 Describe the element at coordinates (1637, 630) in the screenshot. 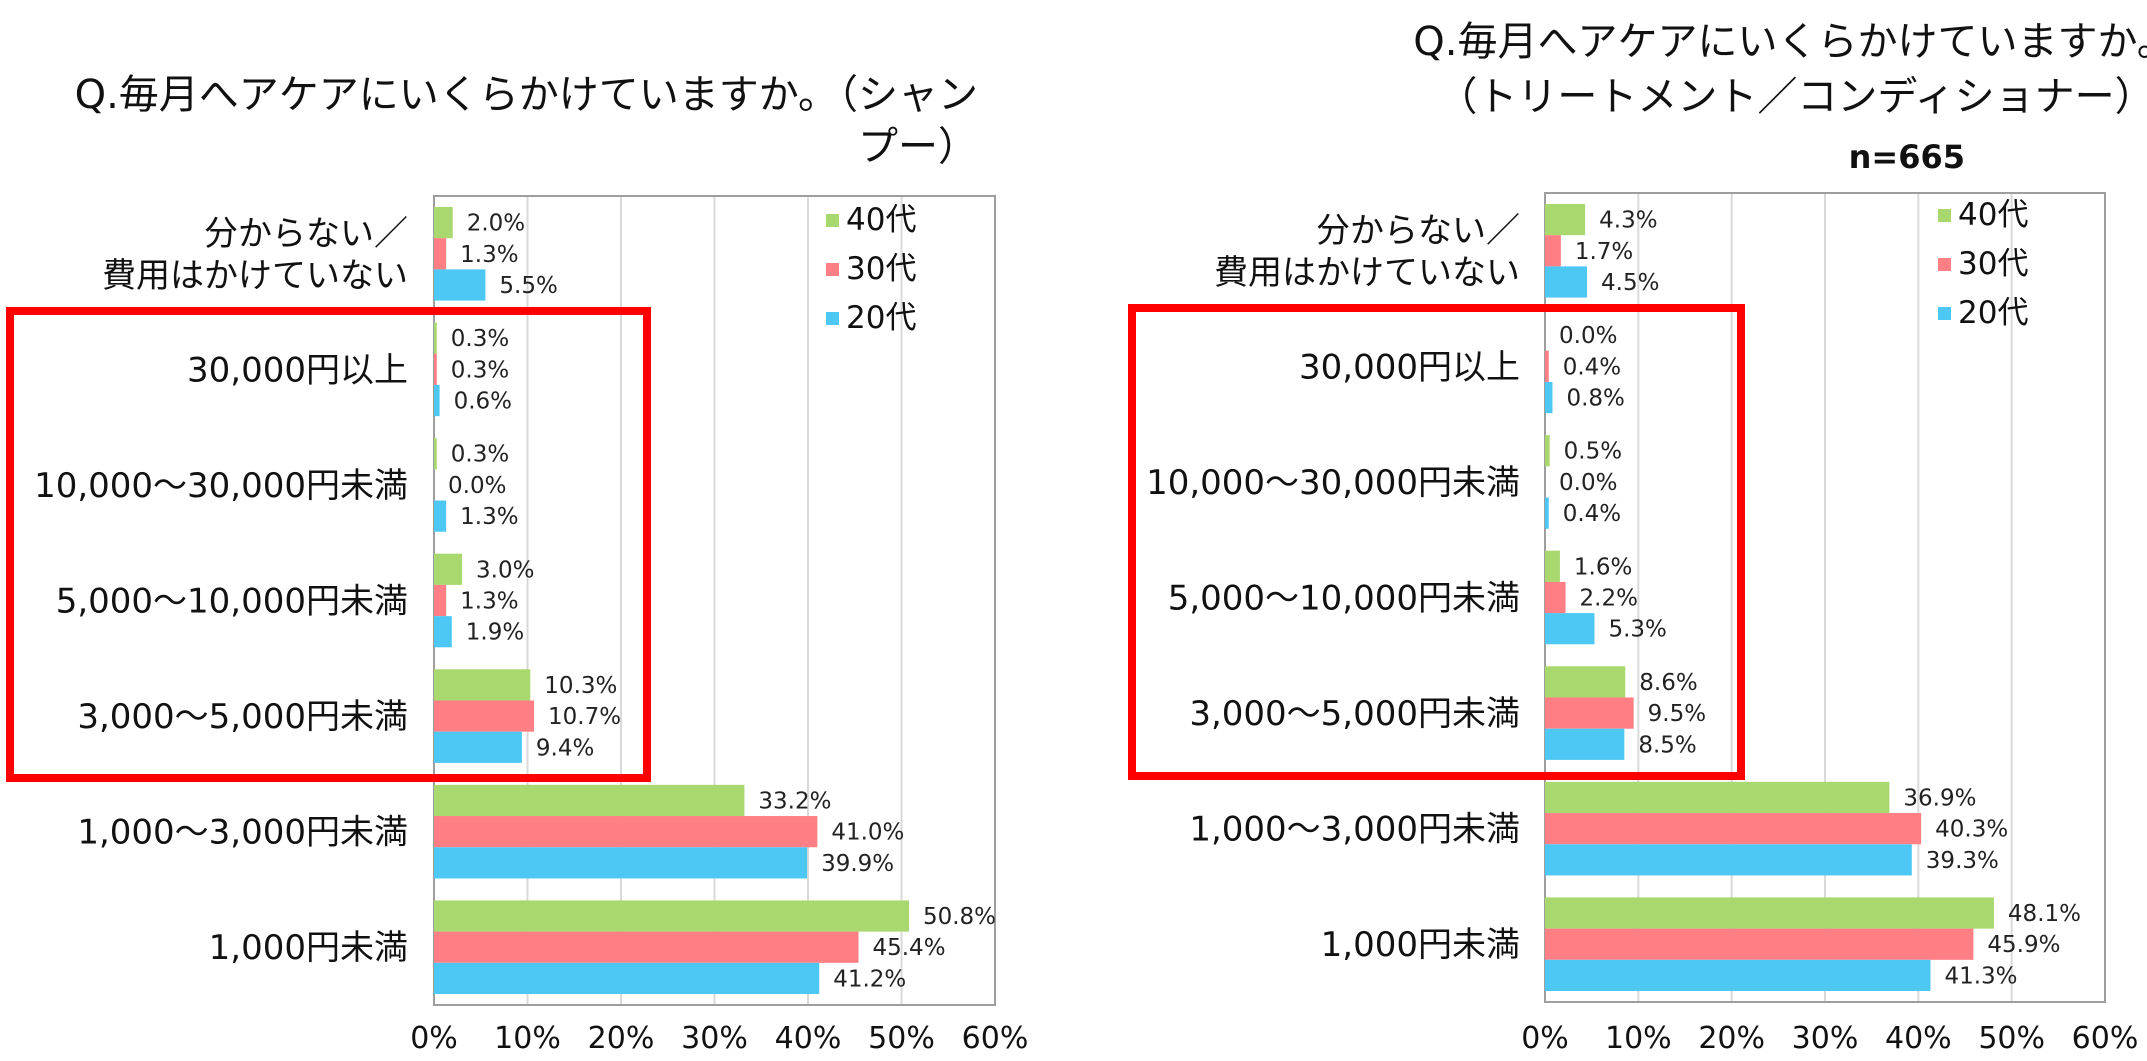

I see `data-label: 5.3%` at that location.